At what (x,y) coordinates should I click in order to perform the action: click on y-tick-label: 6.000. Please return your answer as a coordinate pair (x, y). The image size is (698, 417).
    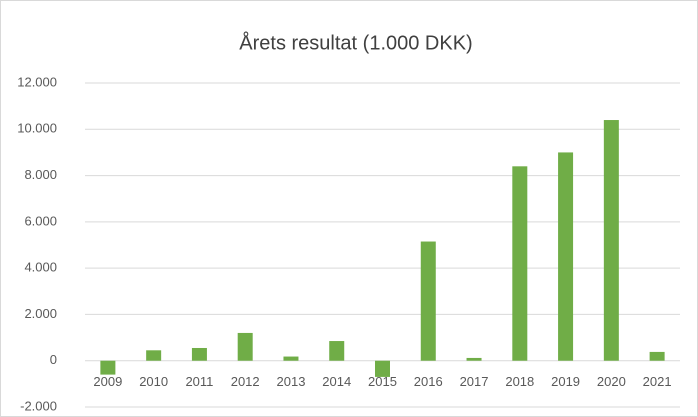
    Looking at the image, I should click on (40, 220).